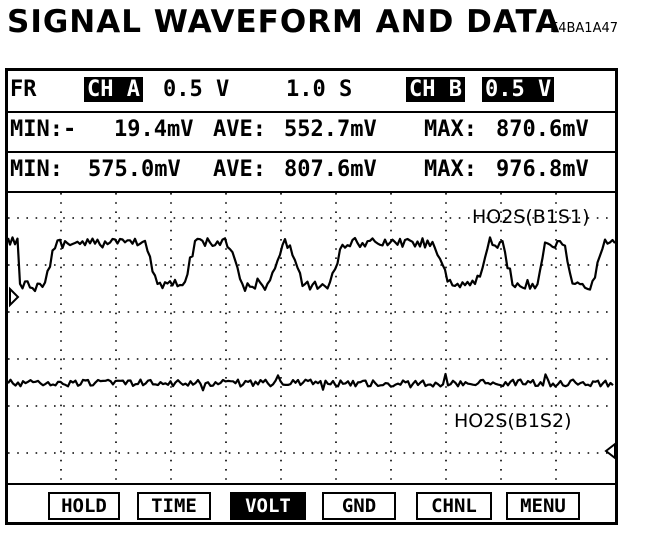 This screenshot has height=548, width=672. Describe the element at coordinates (134, 169) in the screenshot. I see `ch-b-min-value: 575.0mV` at that location.